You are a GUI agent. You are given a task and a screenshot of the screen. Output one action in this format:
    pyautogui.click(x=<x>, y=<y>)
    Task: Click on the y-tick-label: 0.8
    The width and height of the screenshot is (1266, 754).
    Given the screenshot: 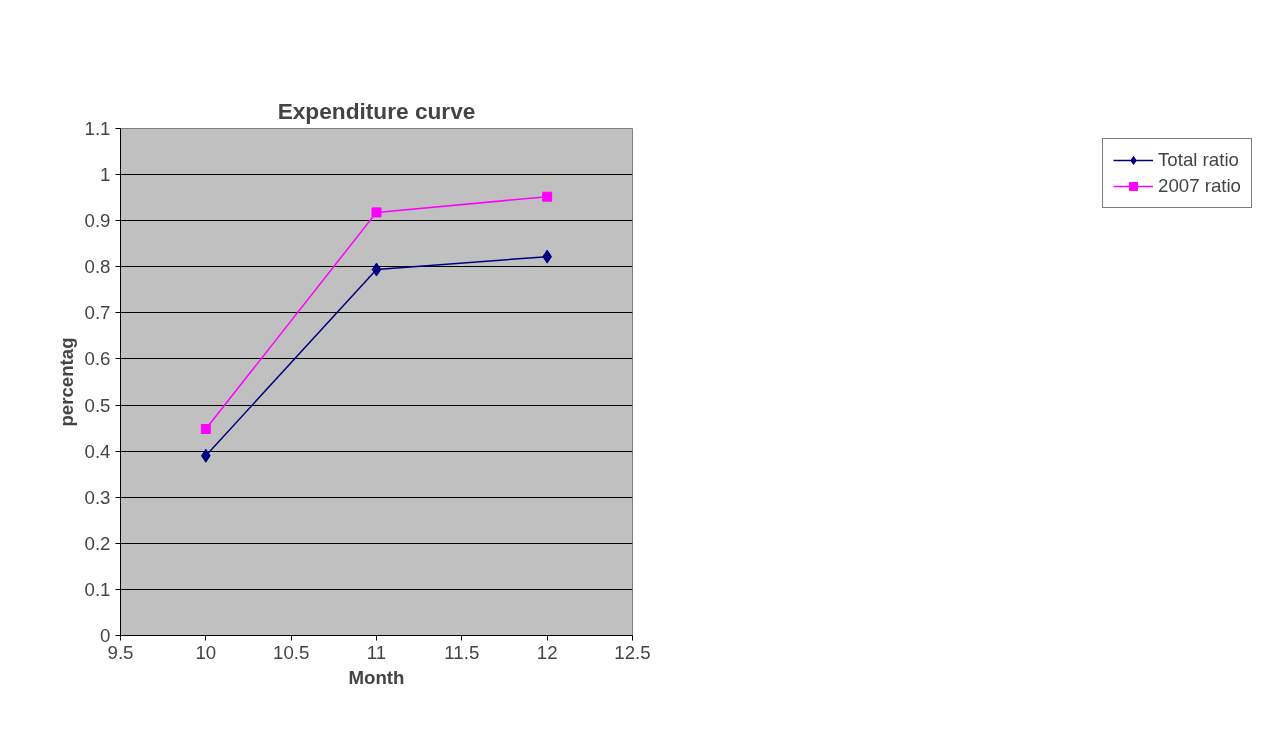 What is the action you would take?
    pyautogui.click(x=97, y=267)
    